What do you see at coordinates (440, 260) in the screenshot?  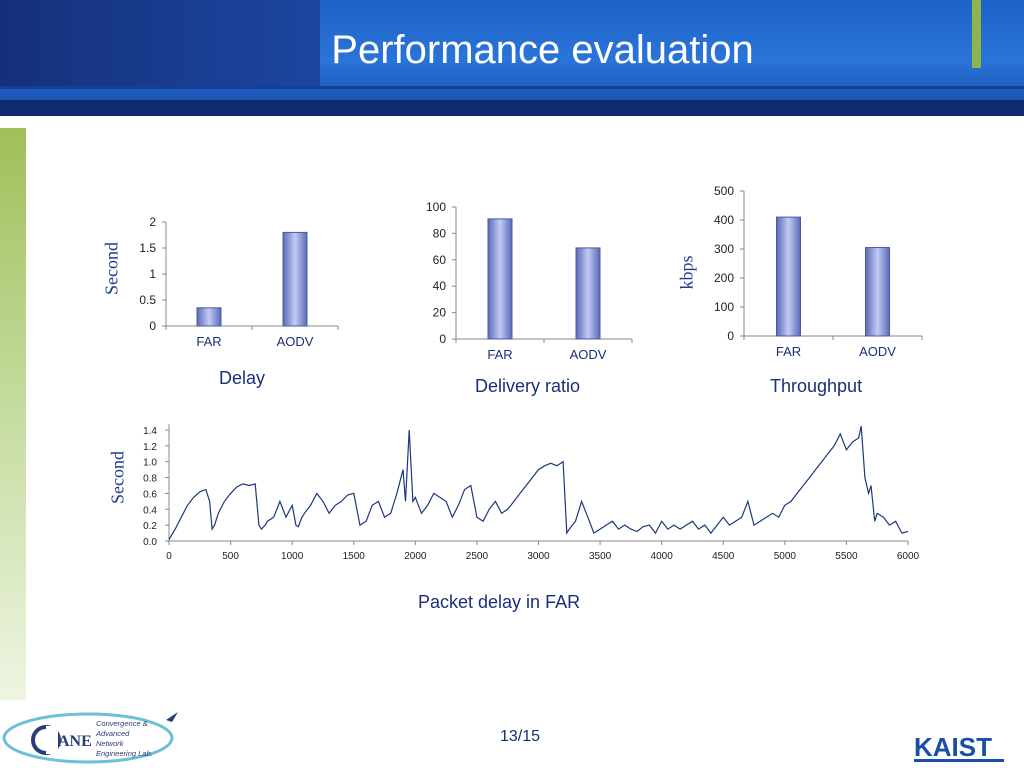 I see `delivery-ratio-ytick-label: 60` at bounding box center [440, 260].